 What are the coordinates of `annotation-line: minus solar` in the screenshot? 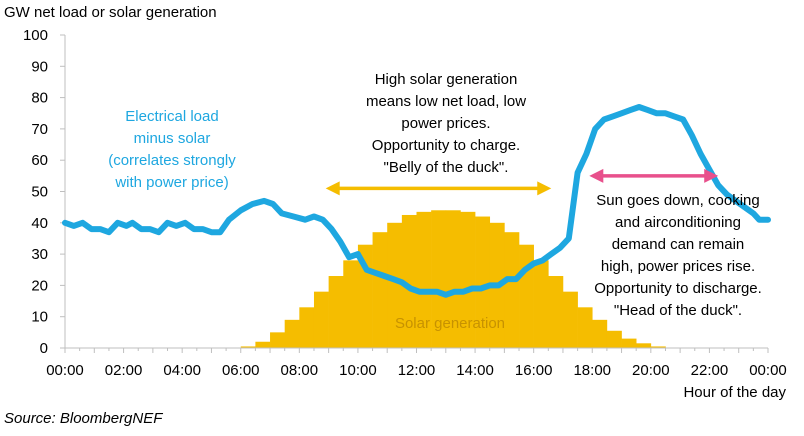 It's located at (172, 138).